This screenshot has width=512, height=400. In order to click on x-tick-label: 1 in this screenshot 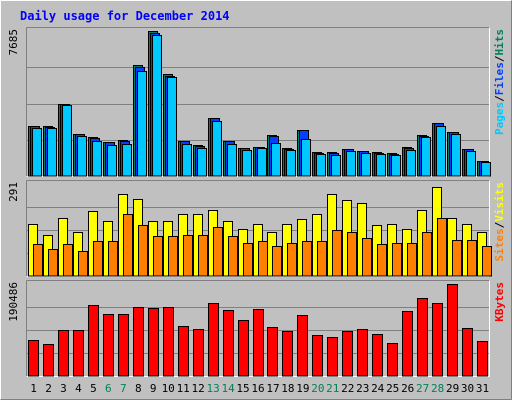, I will do `click(33, 388)`.